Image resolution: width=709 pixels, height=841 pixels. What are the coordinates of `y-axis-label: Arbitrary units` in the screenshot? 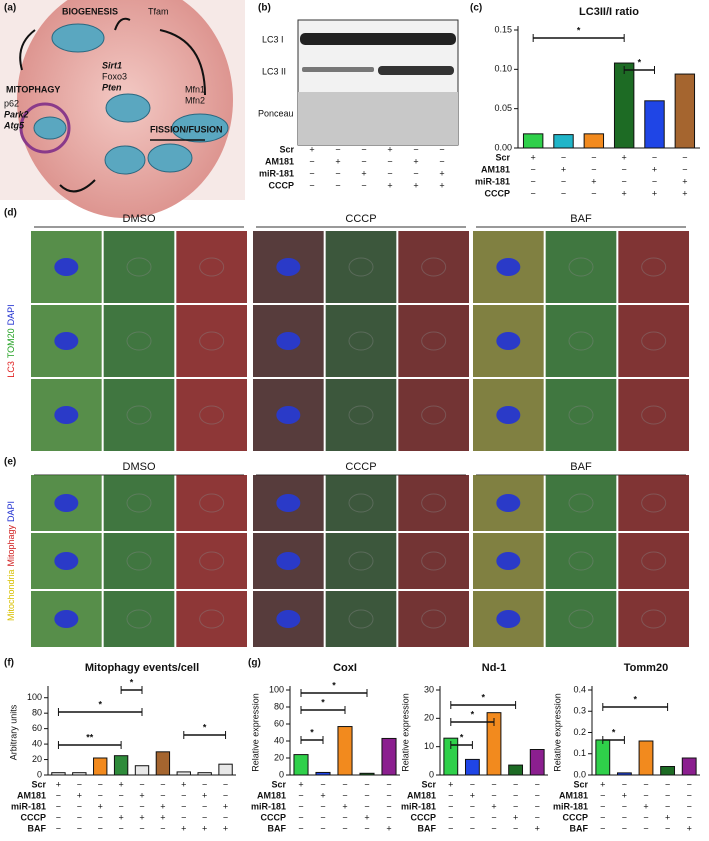 It's located at (13, 732).